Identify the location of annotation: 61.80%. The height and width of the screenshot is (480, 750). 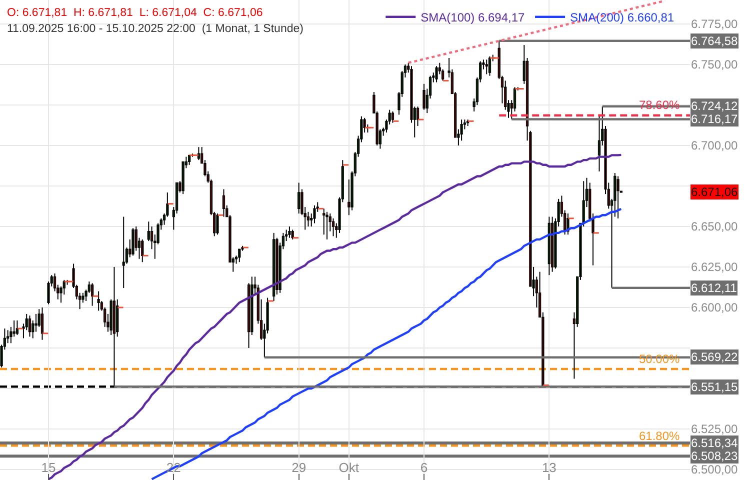
(659, 436).